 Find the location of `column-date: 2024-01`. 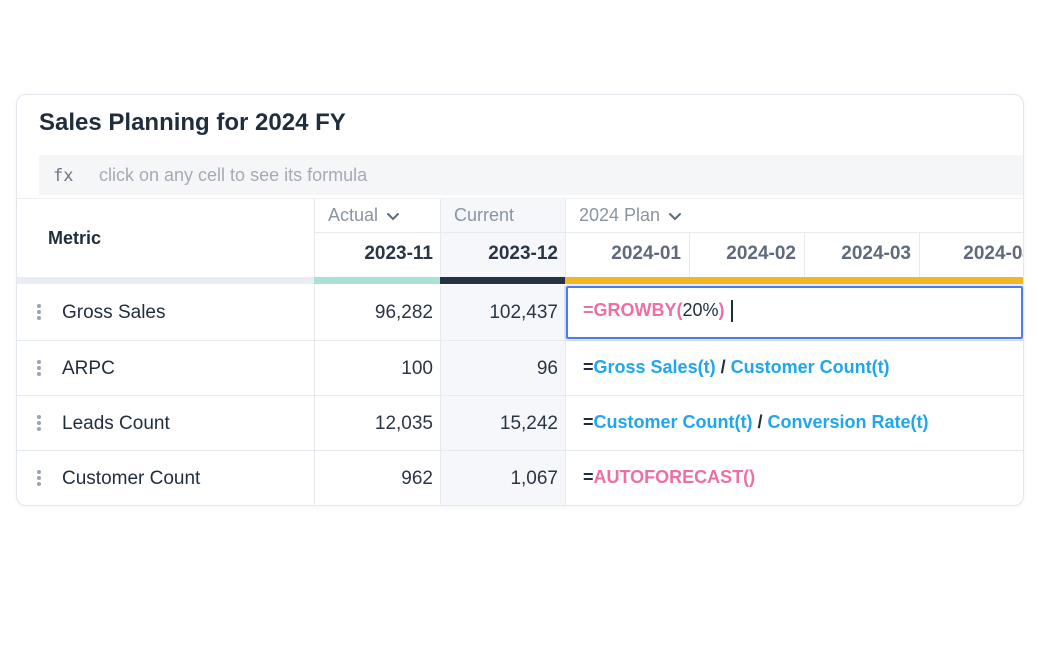

column-date: 2024-01 is located at coordinates (646, 253).